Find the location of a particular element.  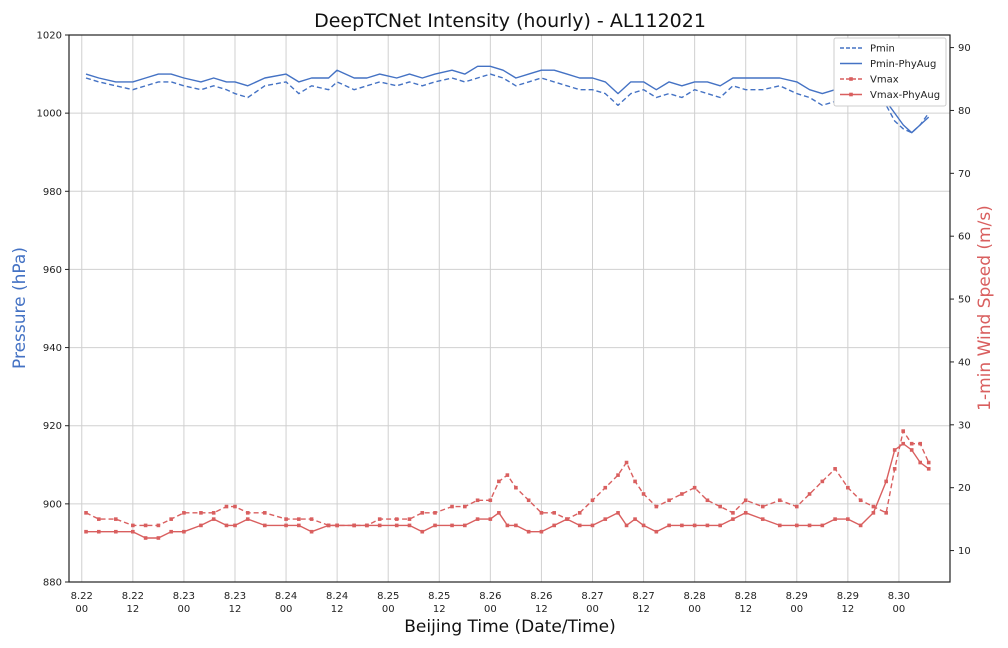

x-tick-date: 8.24 is located at coordinates (286, 596).